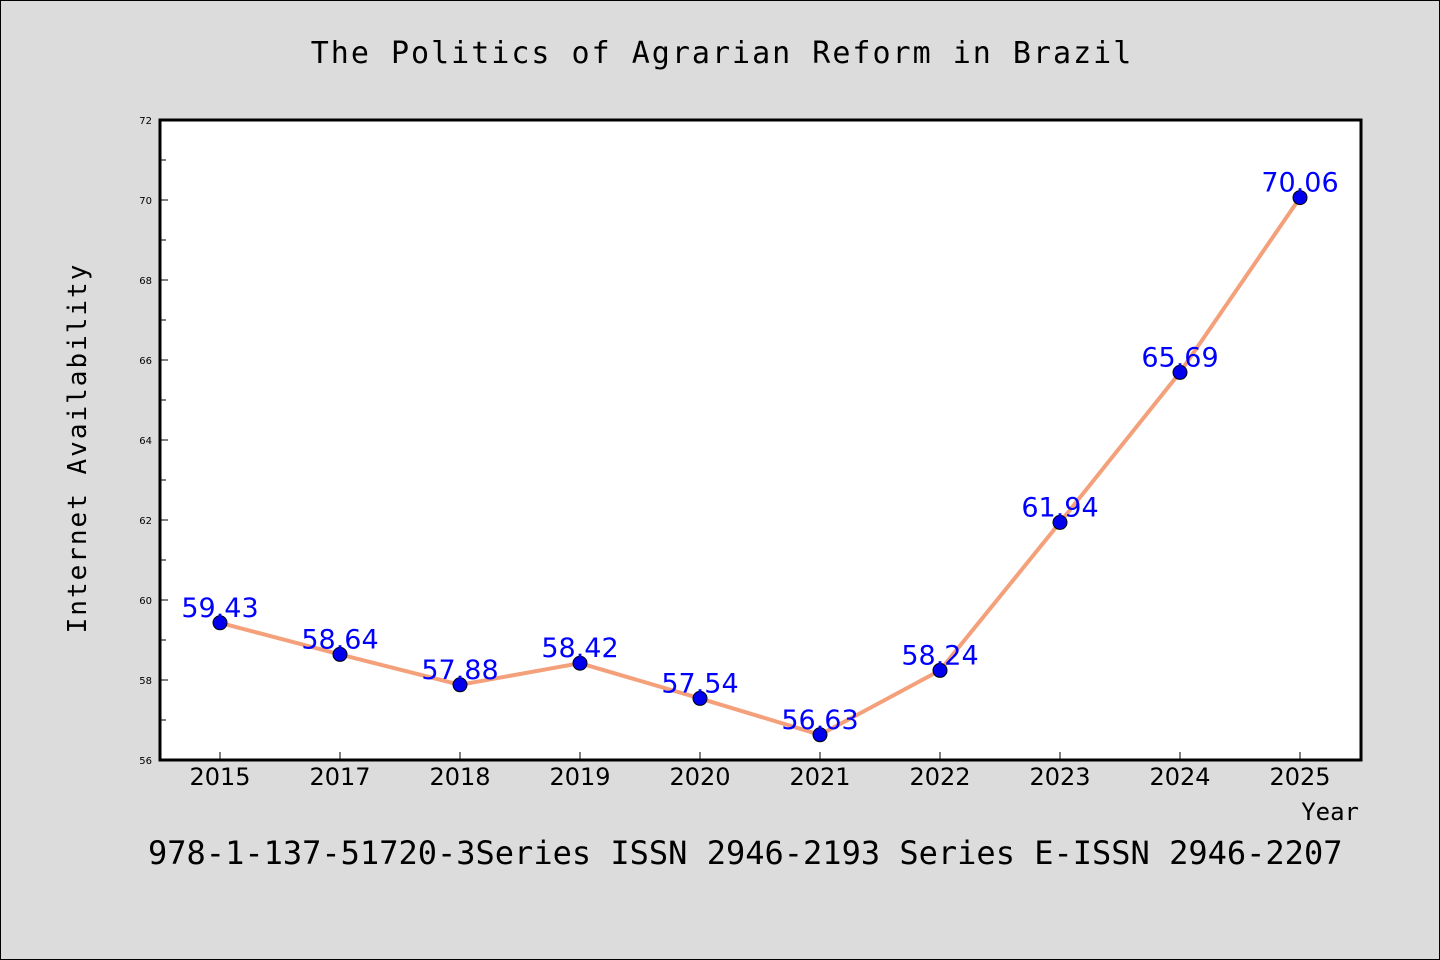  Describe the element at coordinates (220, 623) in the screenshot. I see `data-point-2015` at that location.